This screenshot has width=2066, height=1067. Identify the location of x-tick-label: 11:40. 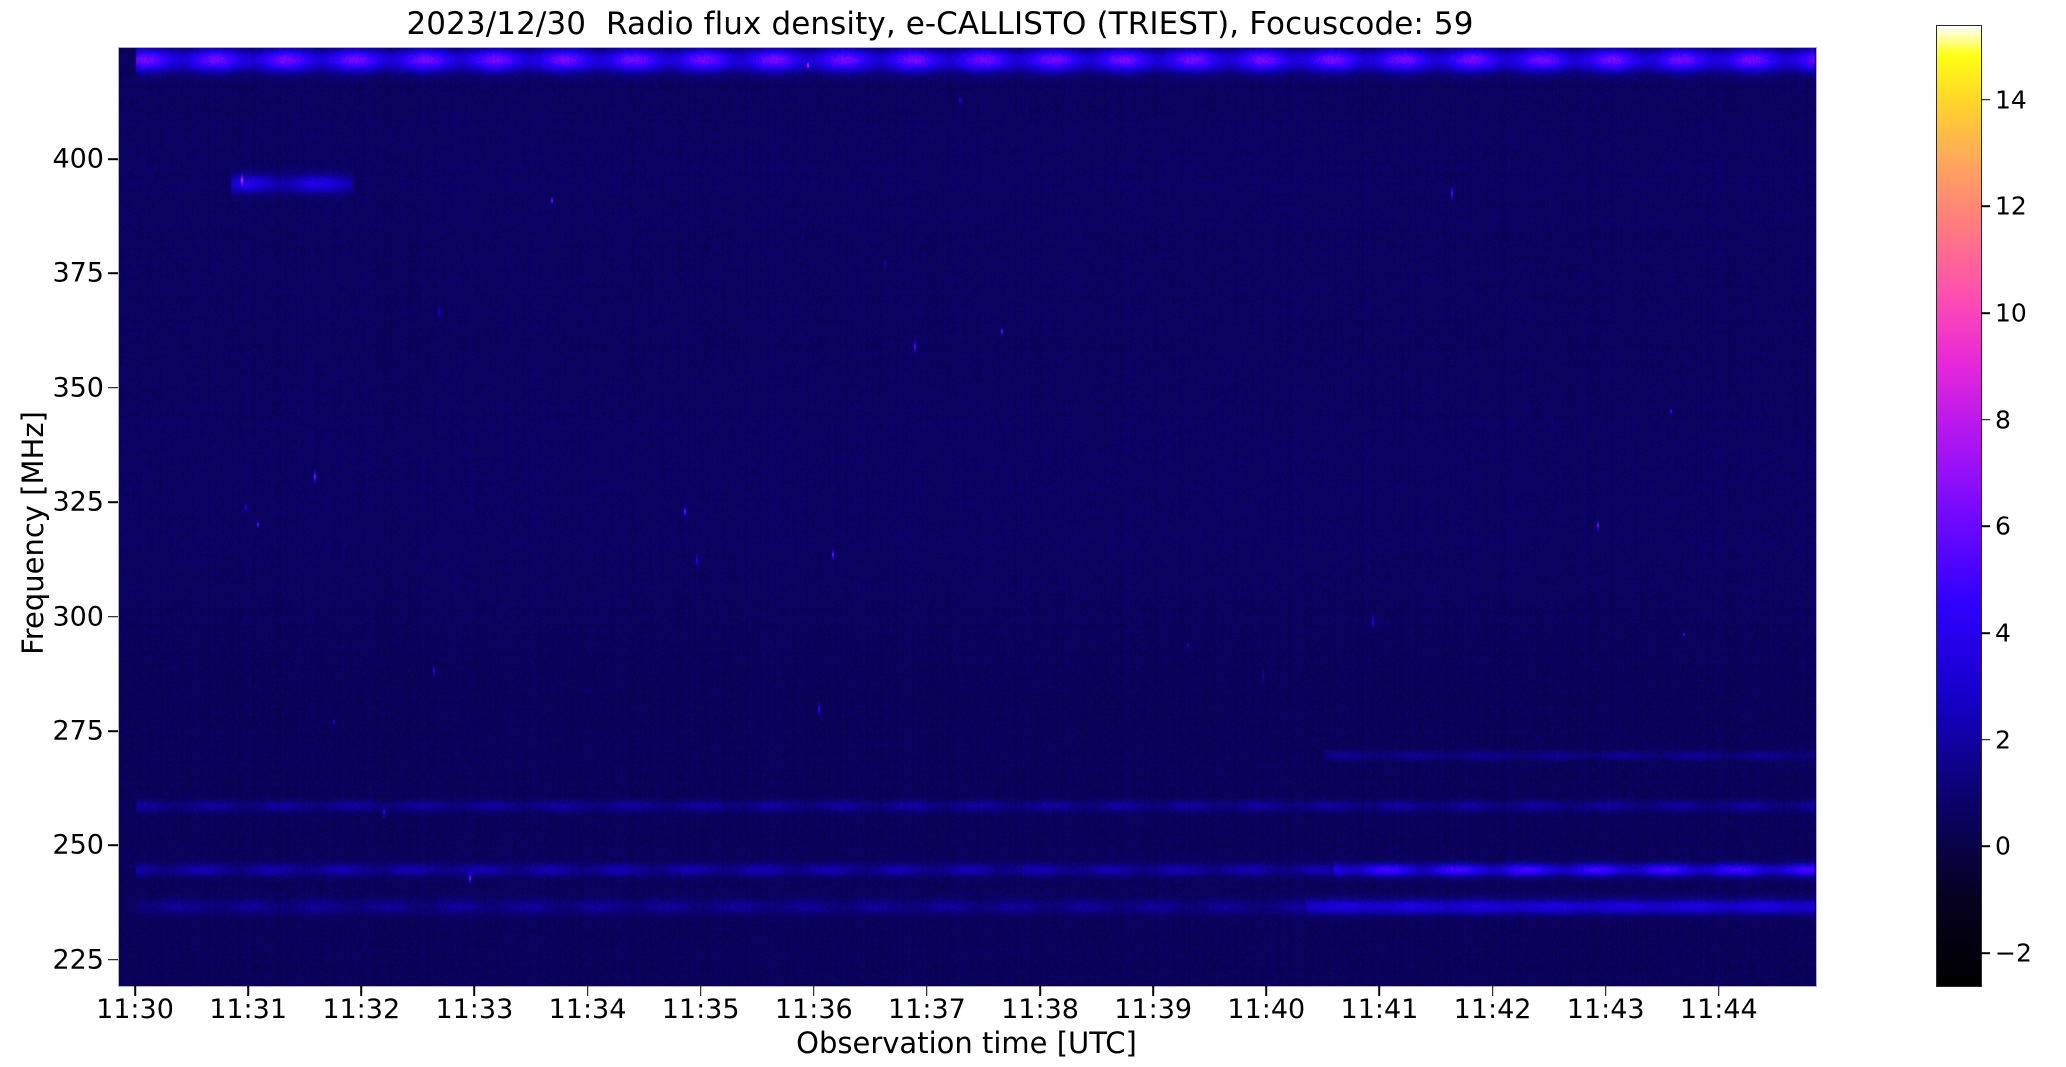
(1266, 1009).